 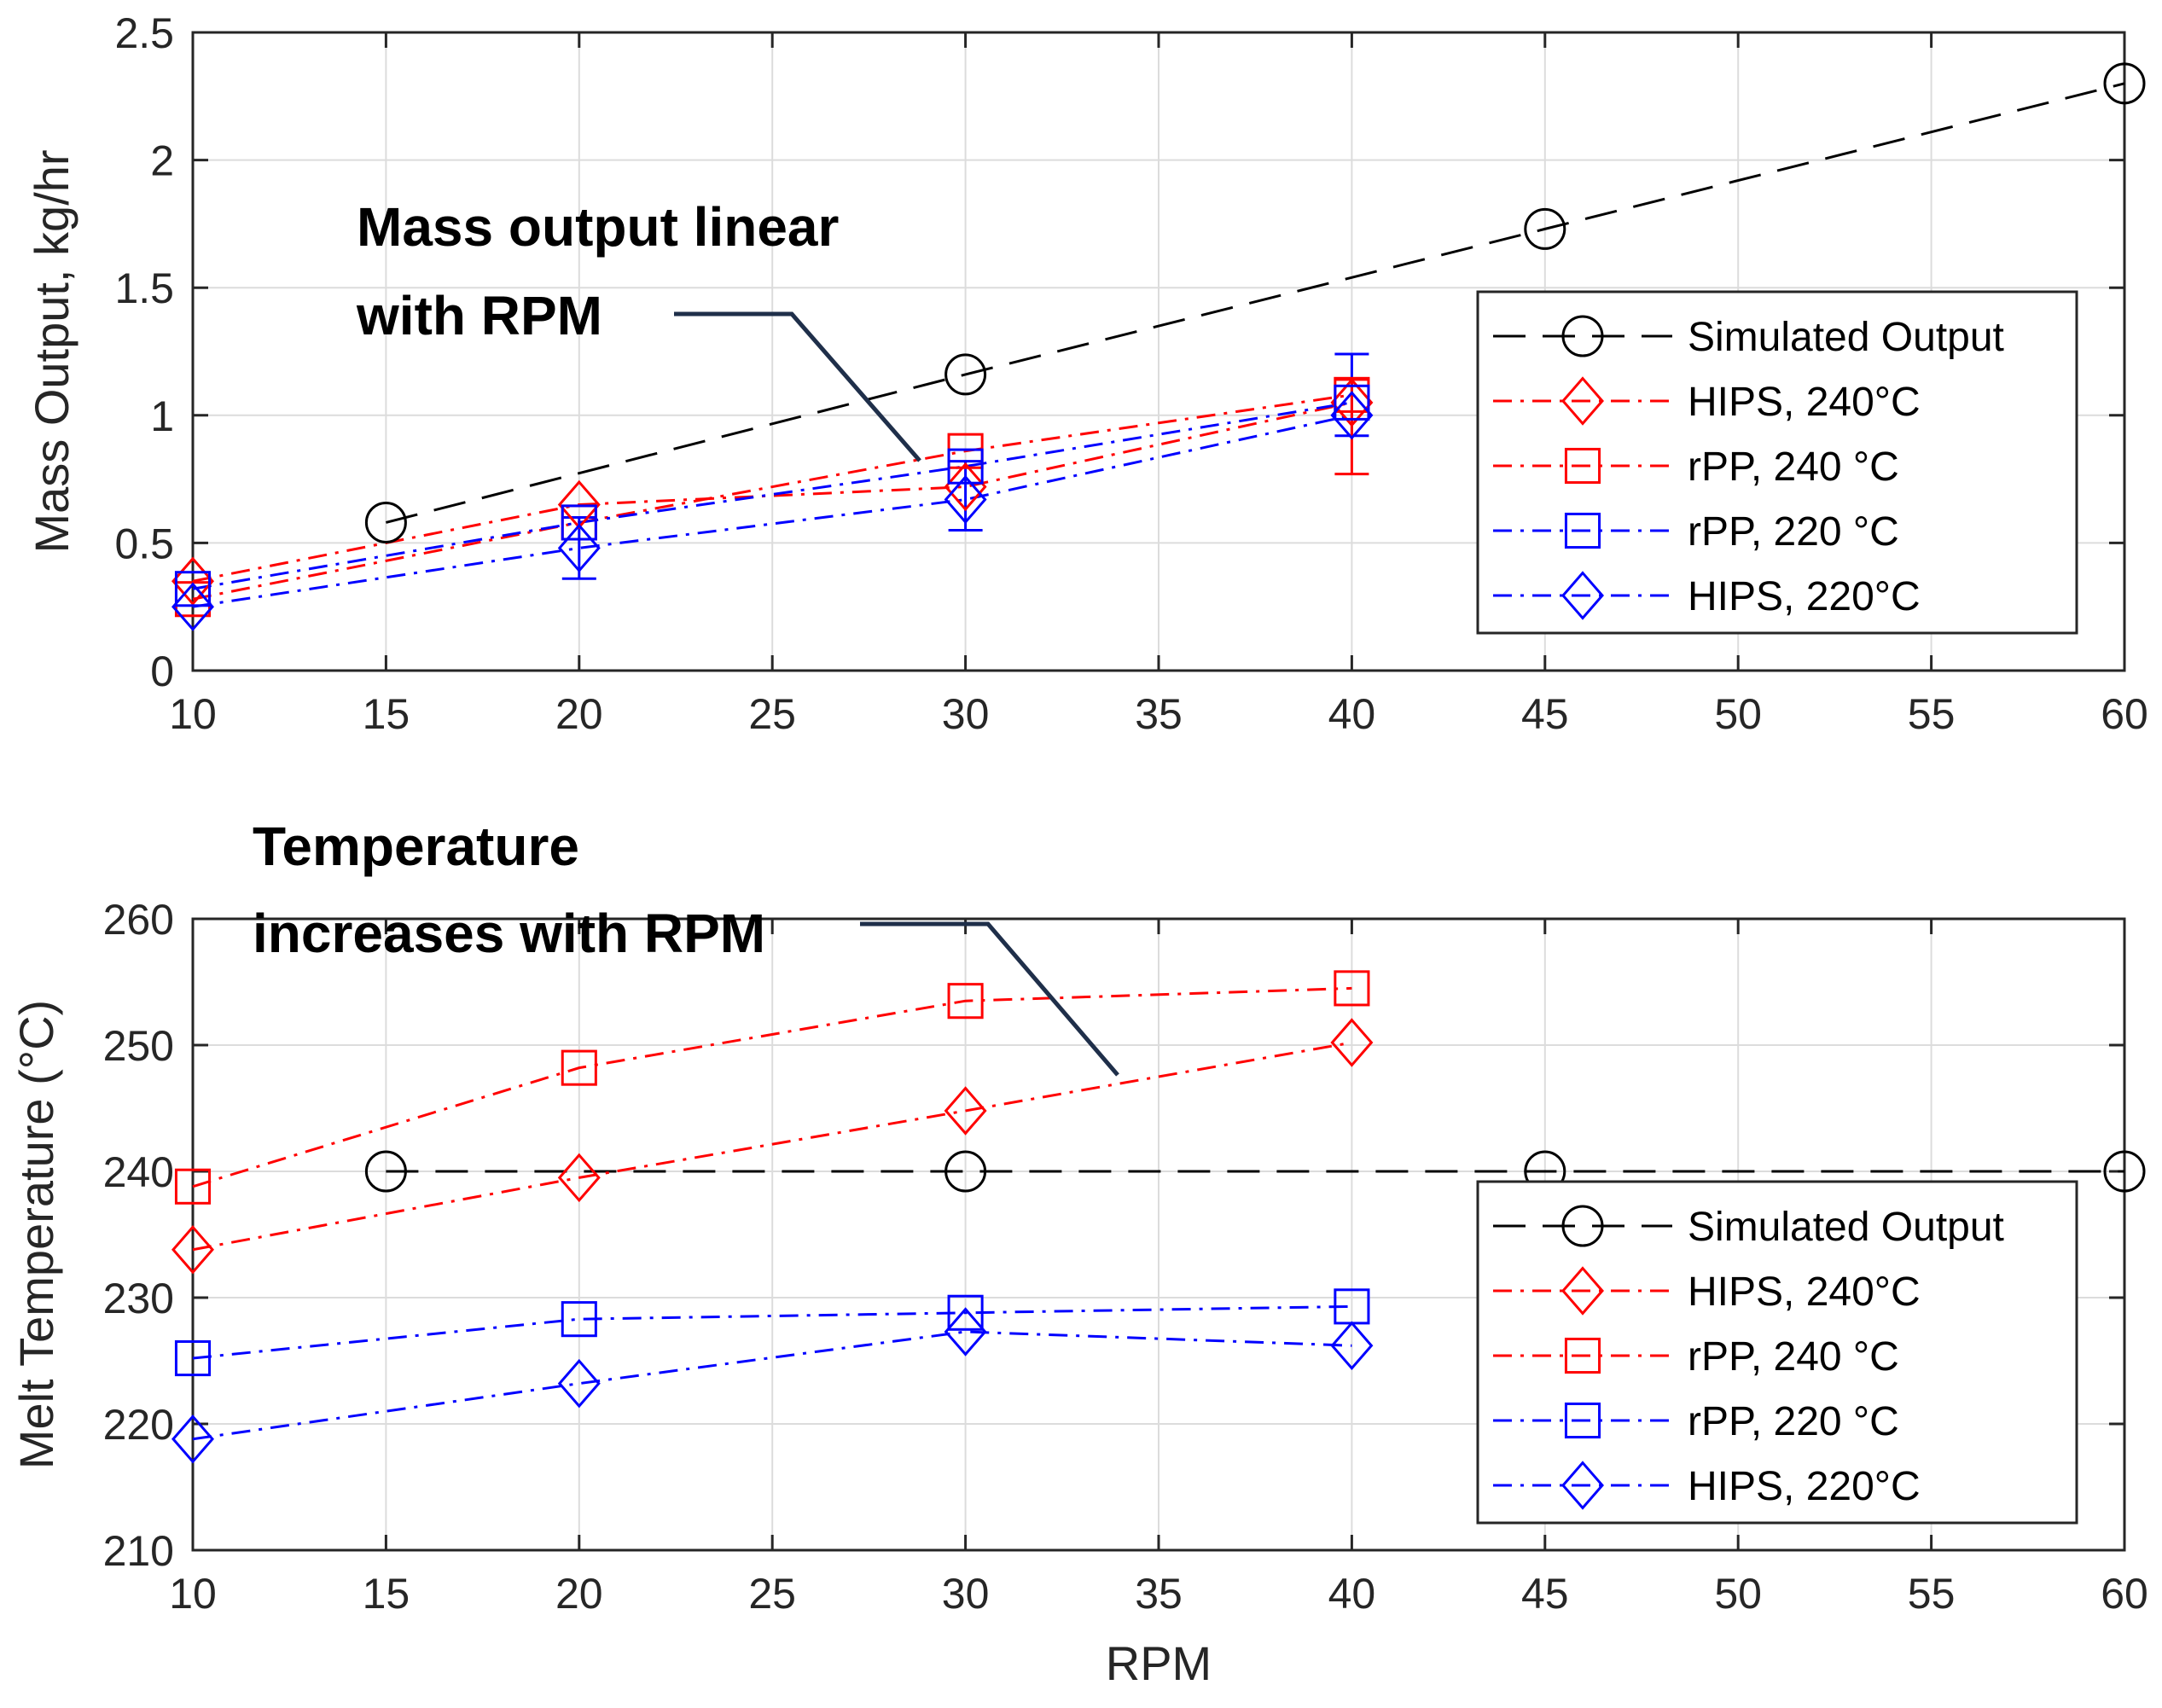 What do you see at coordinates (138, 1425) in the screenshot?
I see `y-tick-label: 220` at bounding box center [138, 1425].